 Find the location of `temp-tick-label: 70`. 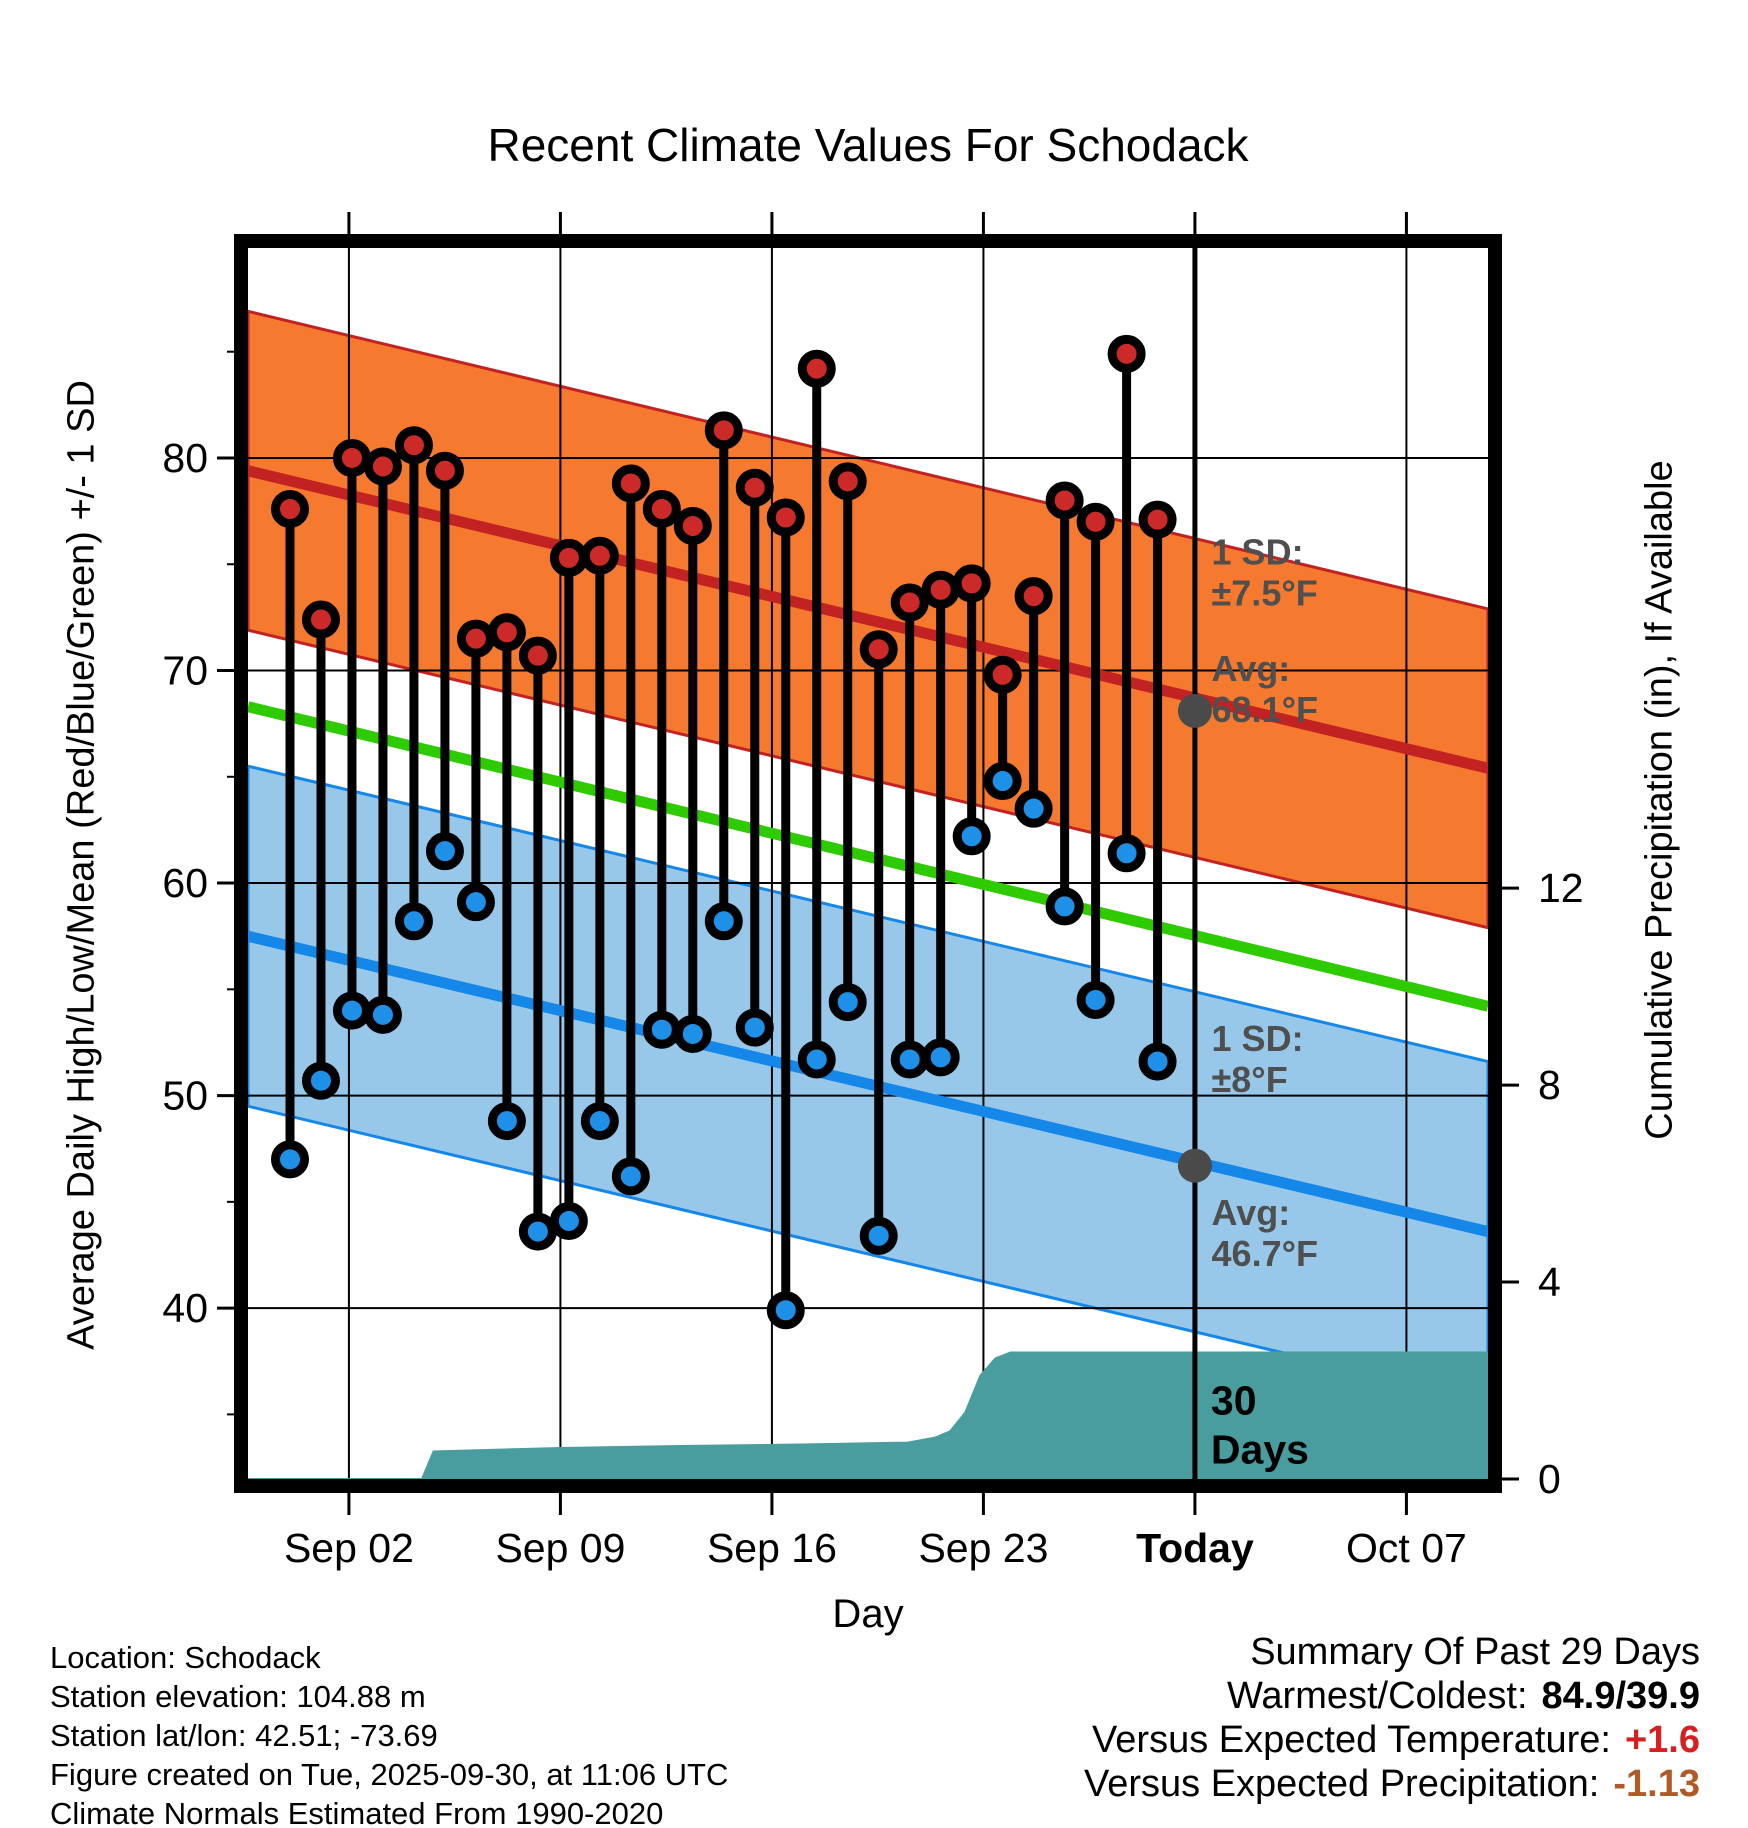

temp-tick-label: 70 is located at coordinates (185, 671).